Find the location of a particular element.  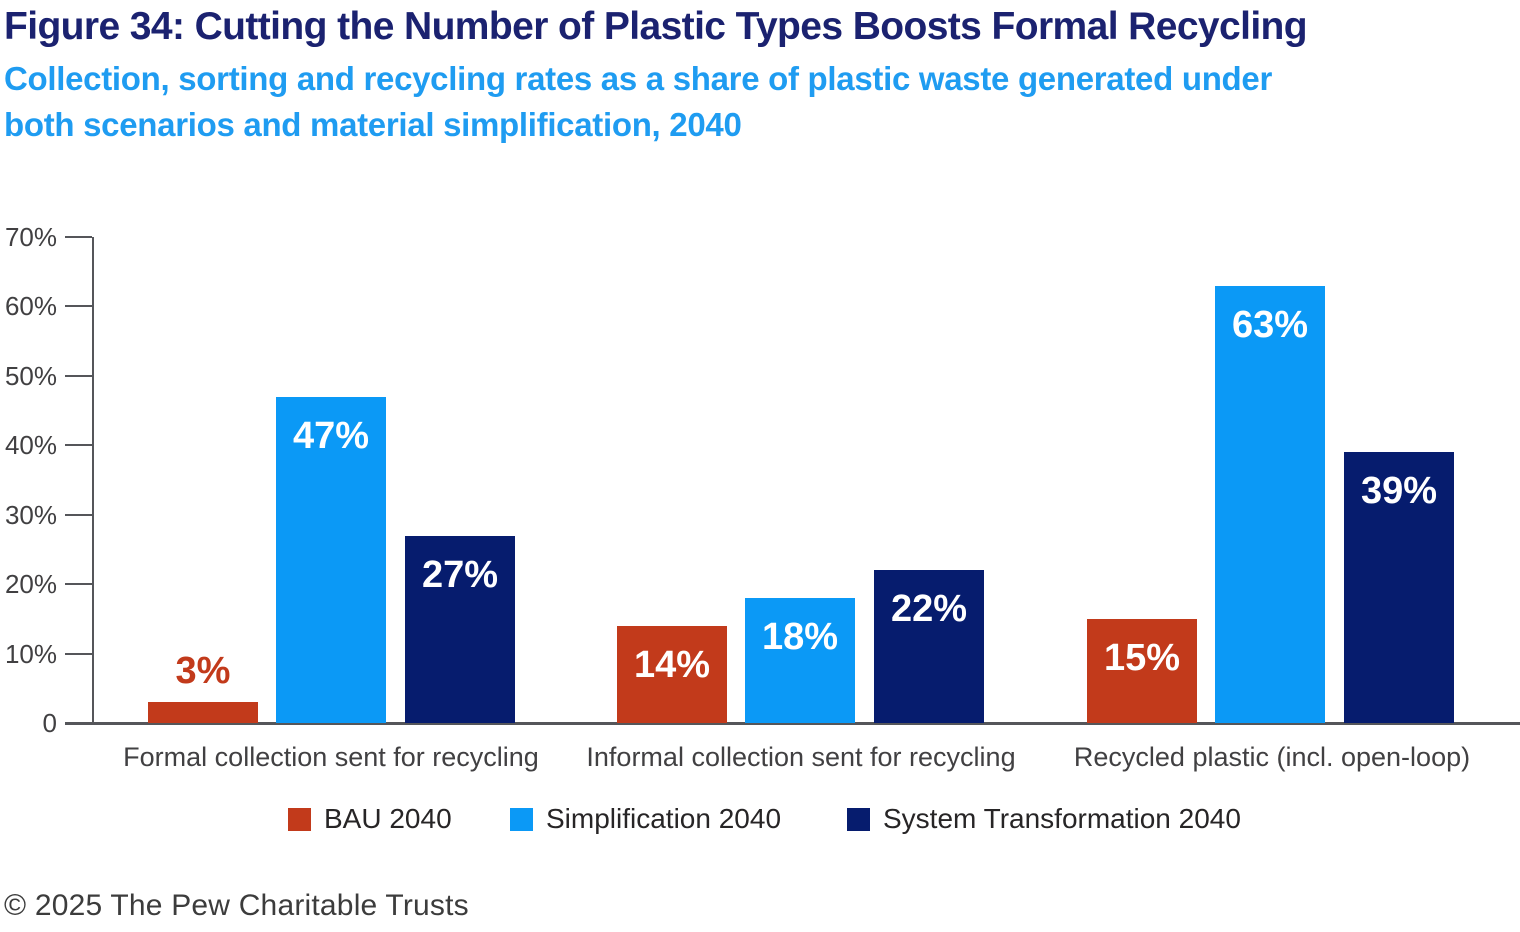

y-axis-tick-label: 10% is located at coordinates (30, 654).